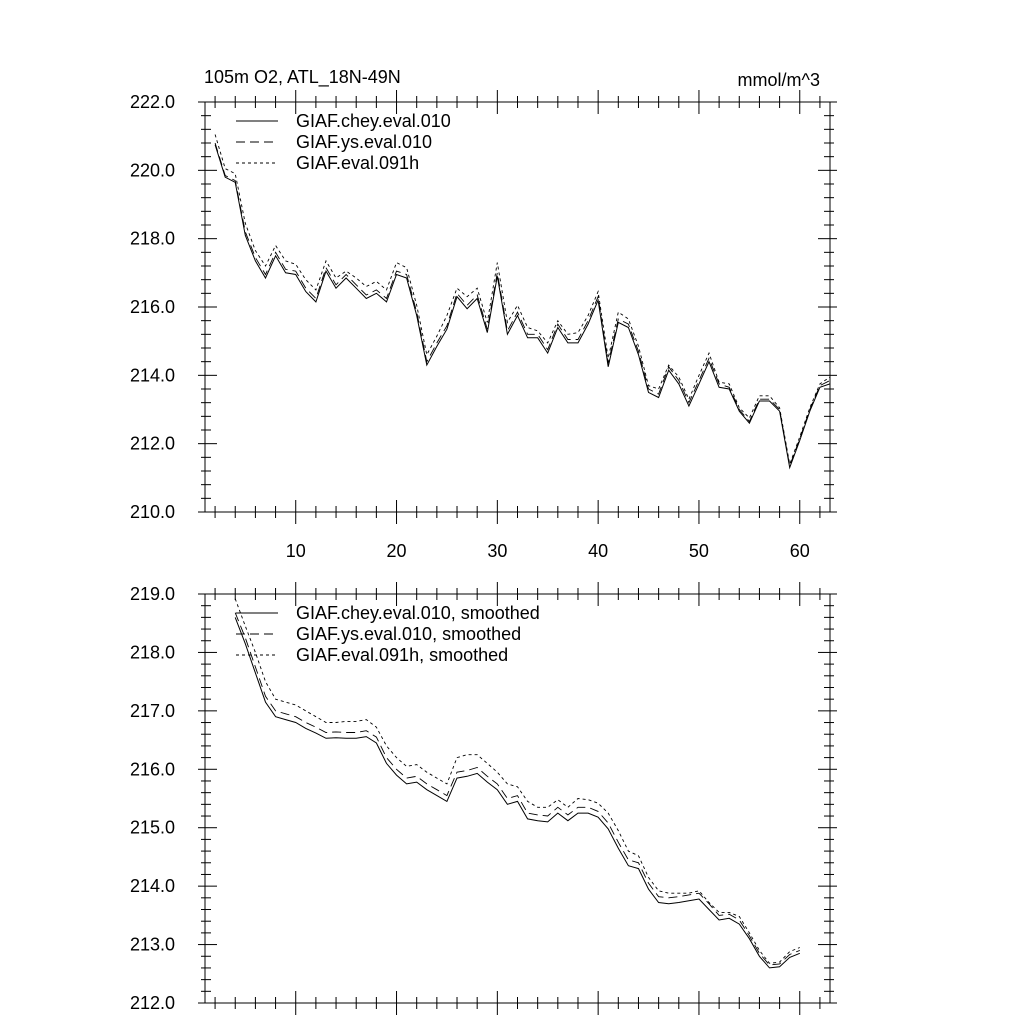 This screenshot has height=1029, width=1024. Describe the element at coordinates (152, 170) in the screenshot. I see `y-tick-label: 220.0` at that location.